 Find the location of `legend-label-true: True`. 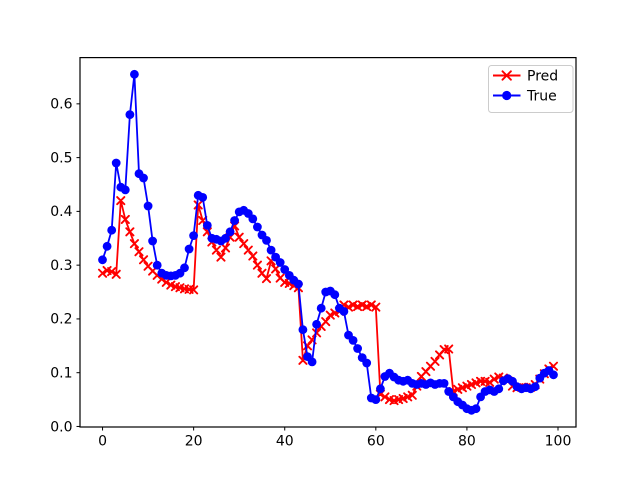

legend-label-true: True is located at coordinates (541, 96).